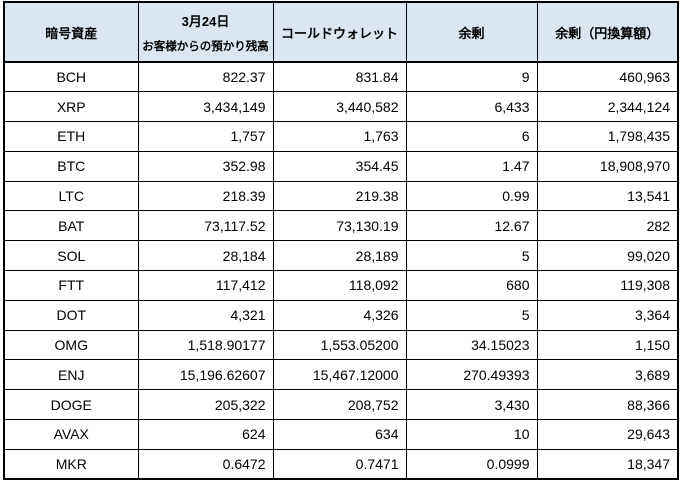 The width and height of the screenshot is (682, 499). I want to click on table-row: MKR 0.6472 0.7471 0.0999 18,347, so click(341, 464).